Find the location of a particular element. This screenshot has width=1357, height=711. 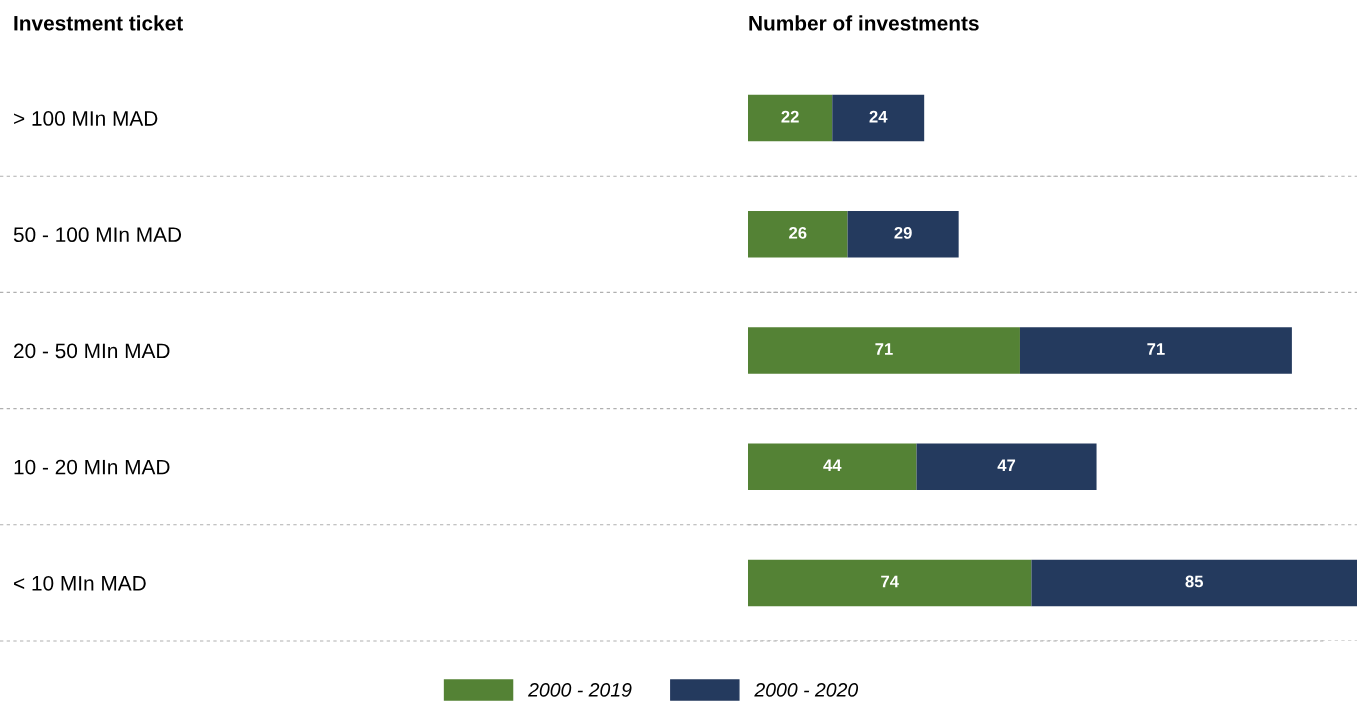

legend-label: 2000 - 2019 is located at coordinates (580, 690).